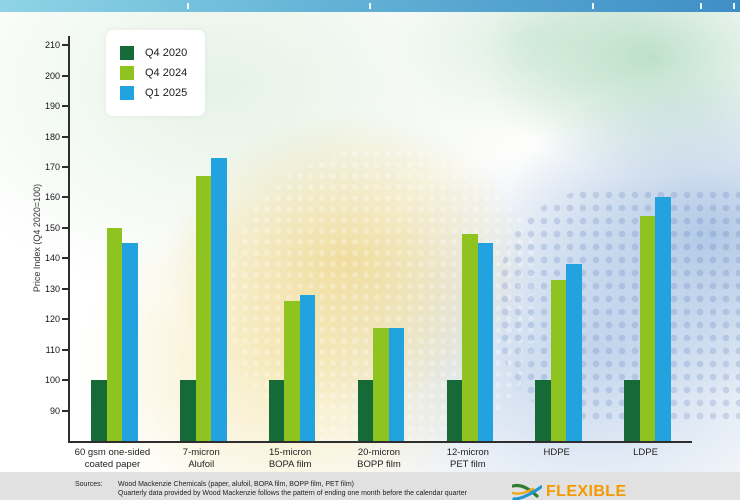  I want to click on y-tick-label: 200, so click(52, 75).